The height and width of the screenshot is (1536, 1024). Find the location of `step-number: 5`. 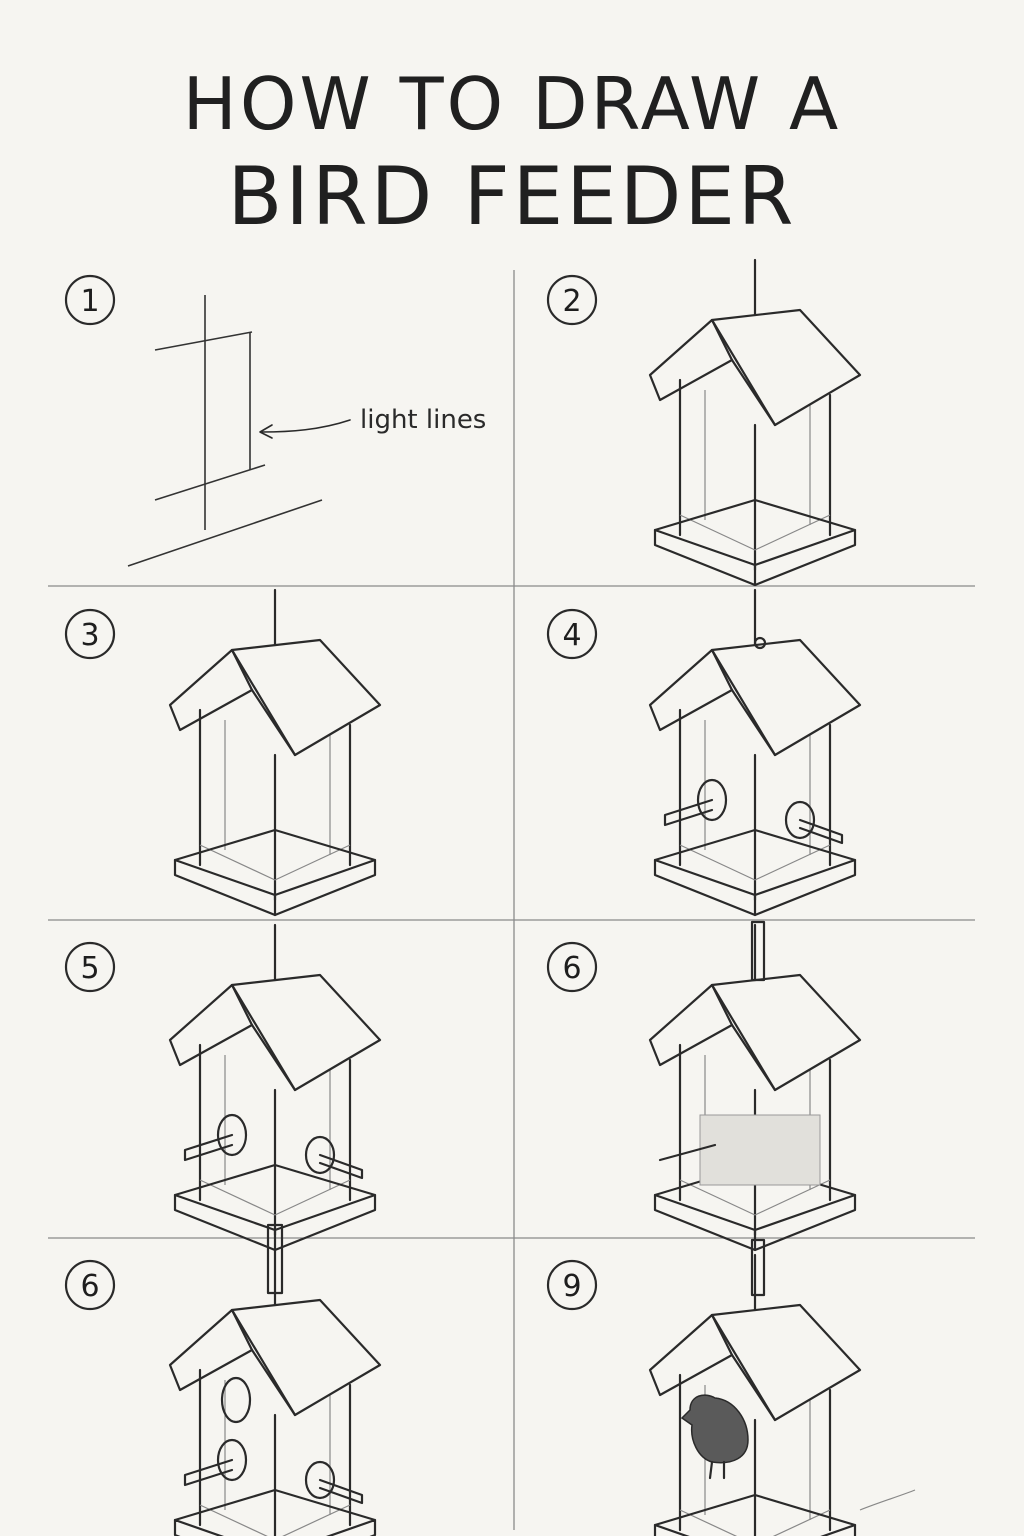

step-number: 5 is located at coordinates (89, 968).